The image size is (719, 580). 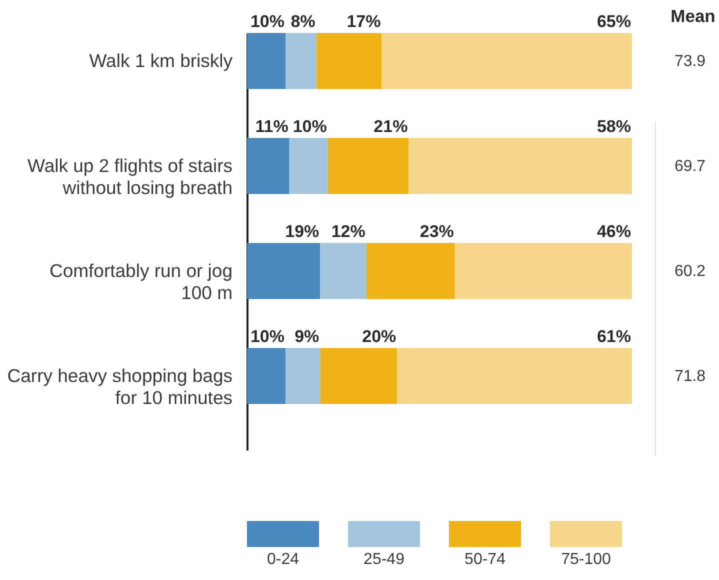 What do you see at coordinates (586, 559) in the screenshot?
I see `legend-label: 75-100` at bounding box center [586, 559].